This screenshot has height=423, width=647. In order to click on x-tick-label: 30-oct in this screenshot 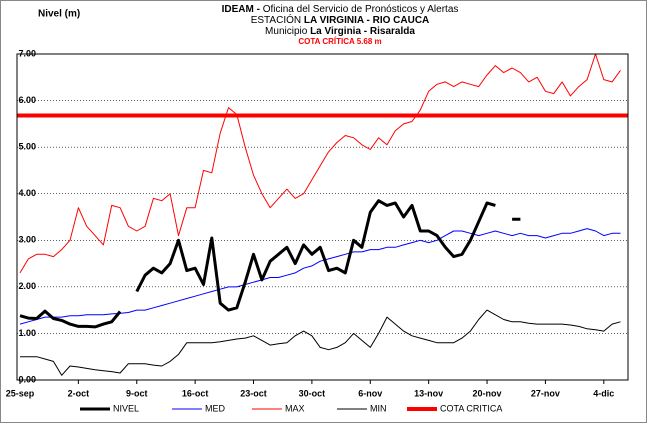, I will do `click(312, 393)`.